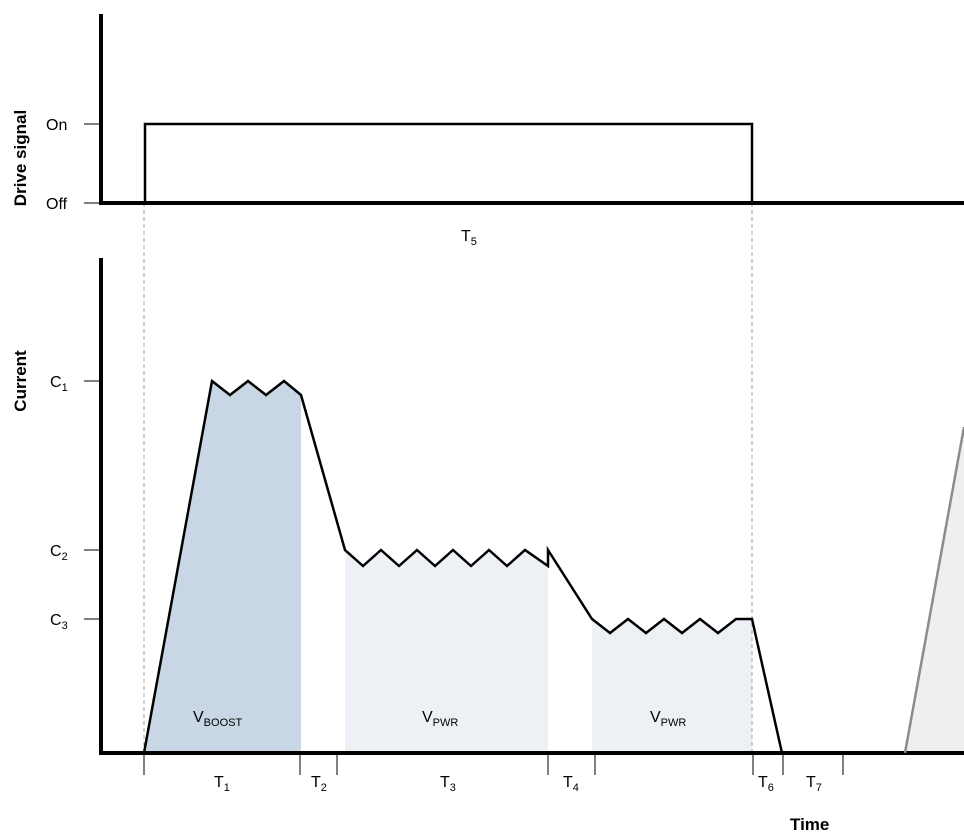 The height and width of the screenshot is (836, 964). I want to click on t6-label: T6, so click(766, 784).